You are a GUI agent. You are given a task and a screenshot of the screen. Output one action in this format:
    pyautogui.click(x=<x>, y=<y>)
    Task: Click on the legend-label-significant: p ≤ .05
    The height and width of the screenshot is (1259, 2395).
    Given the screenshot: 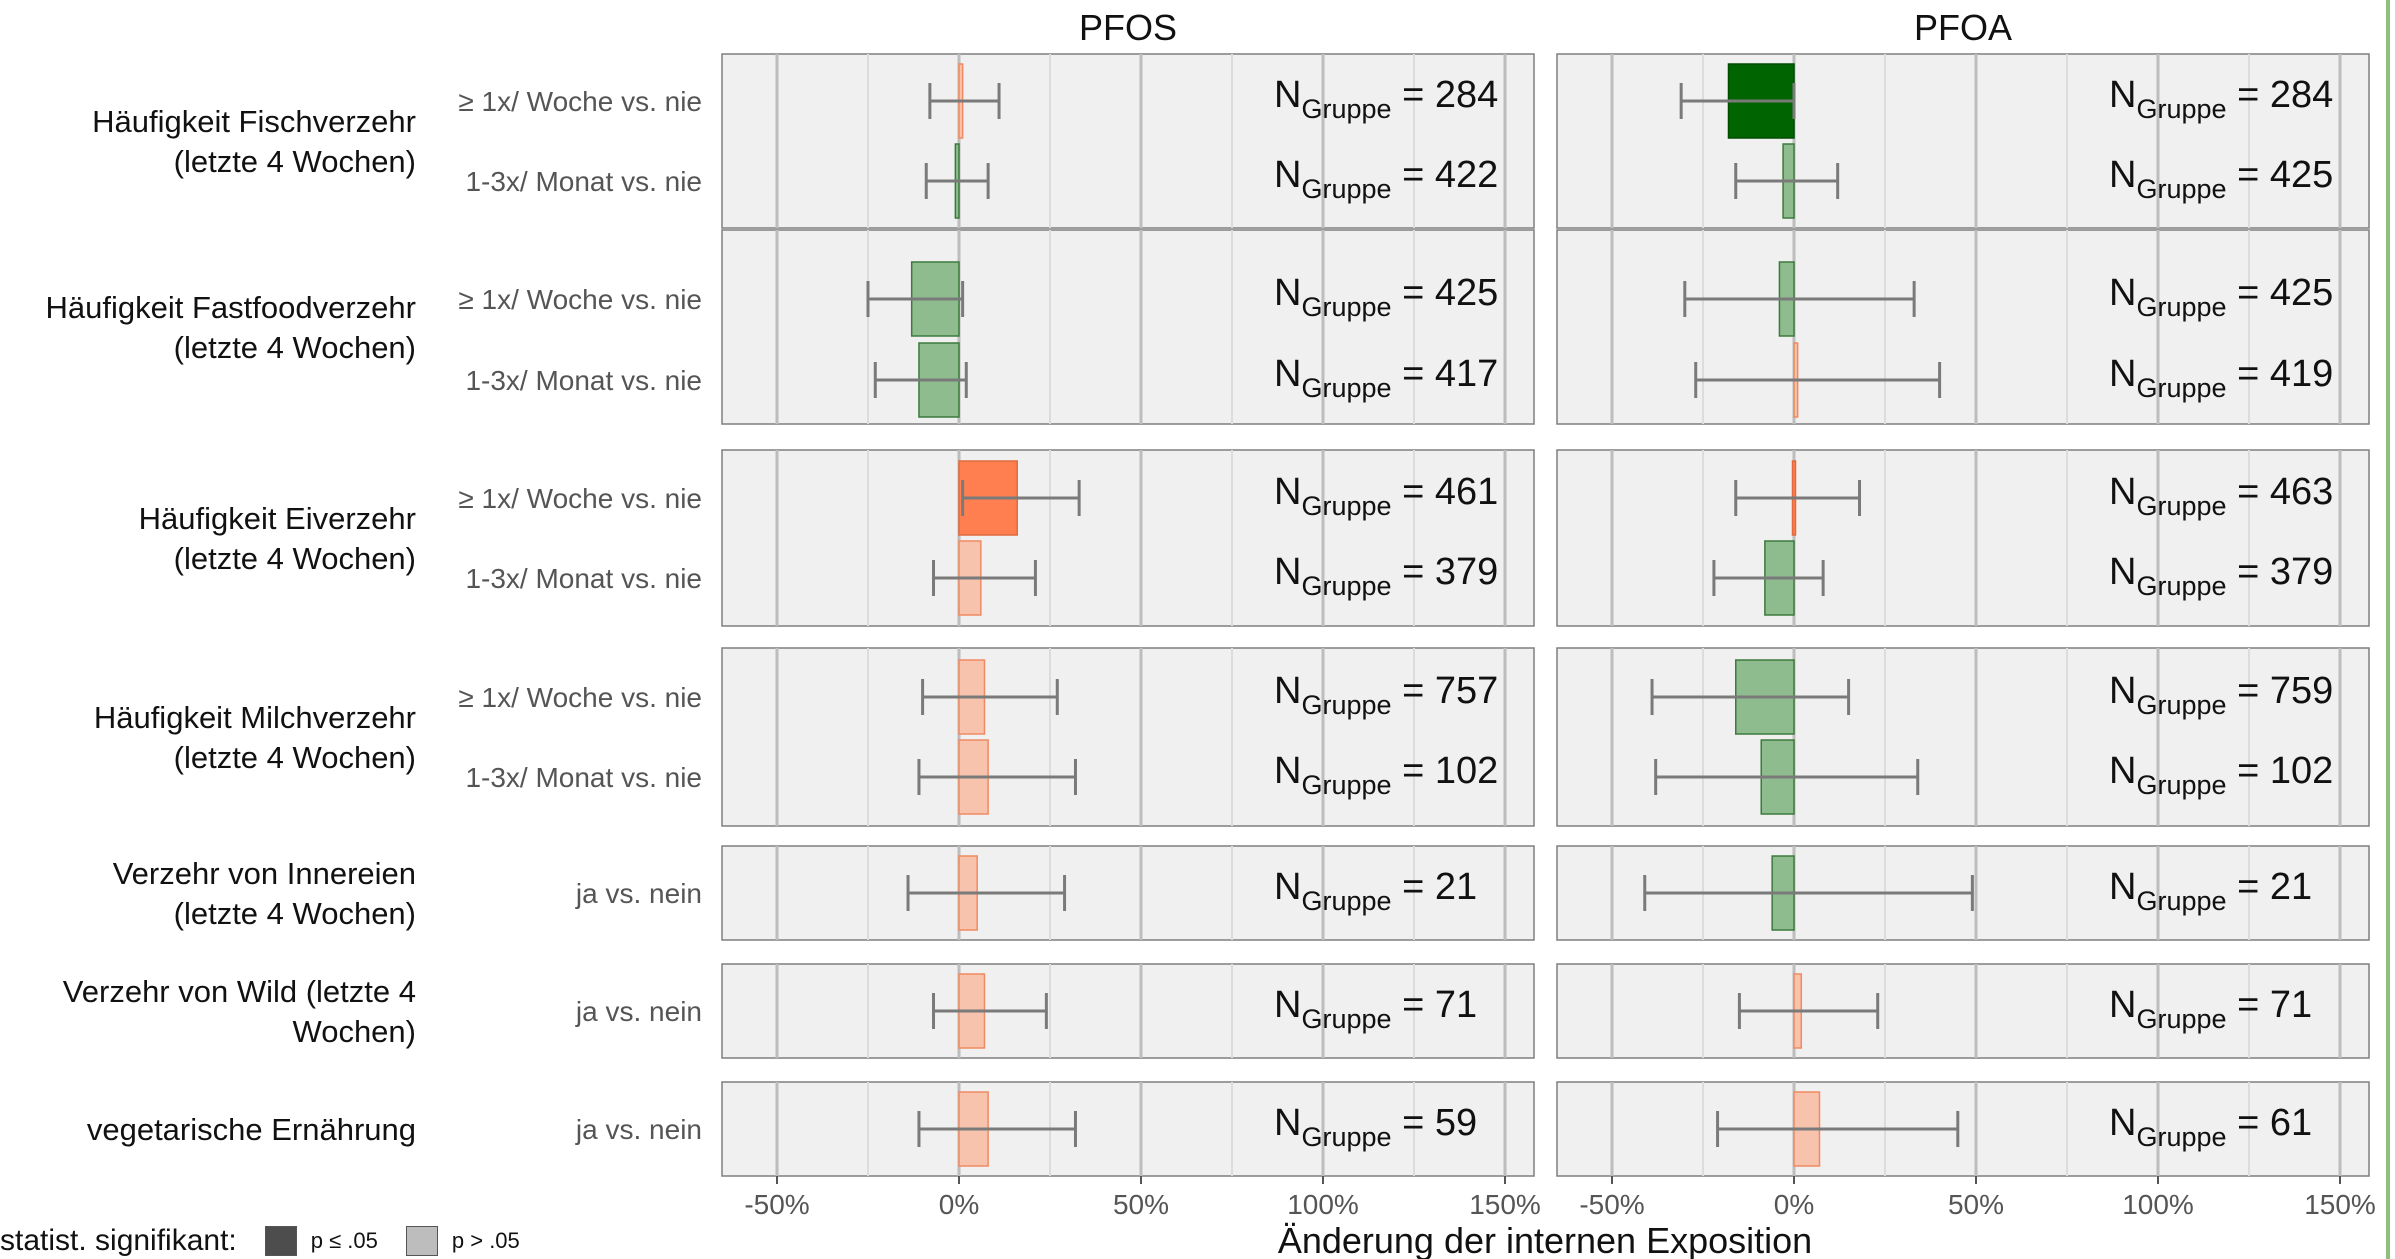 What is the action you would take?
    pyautogui.click(x=344, y=1240)
    